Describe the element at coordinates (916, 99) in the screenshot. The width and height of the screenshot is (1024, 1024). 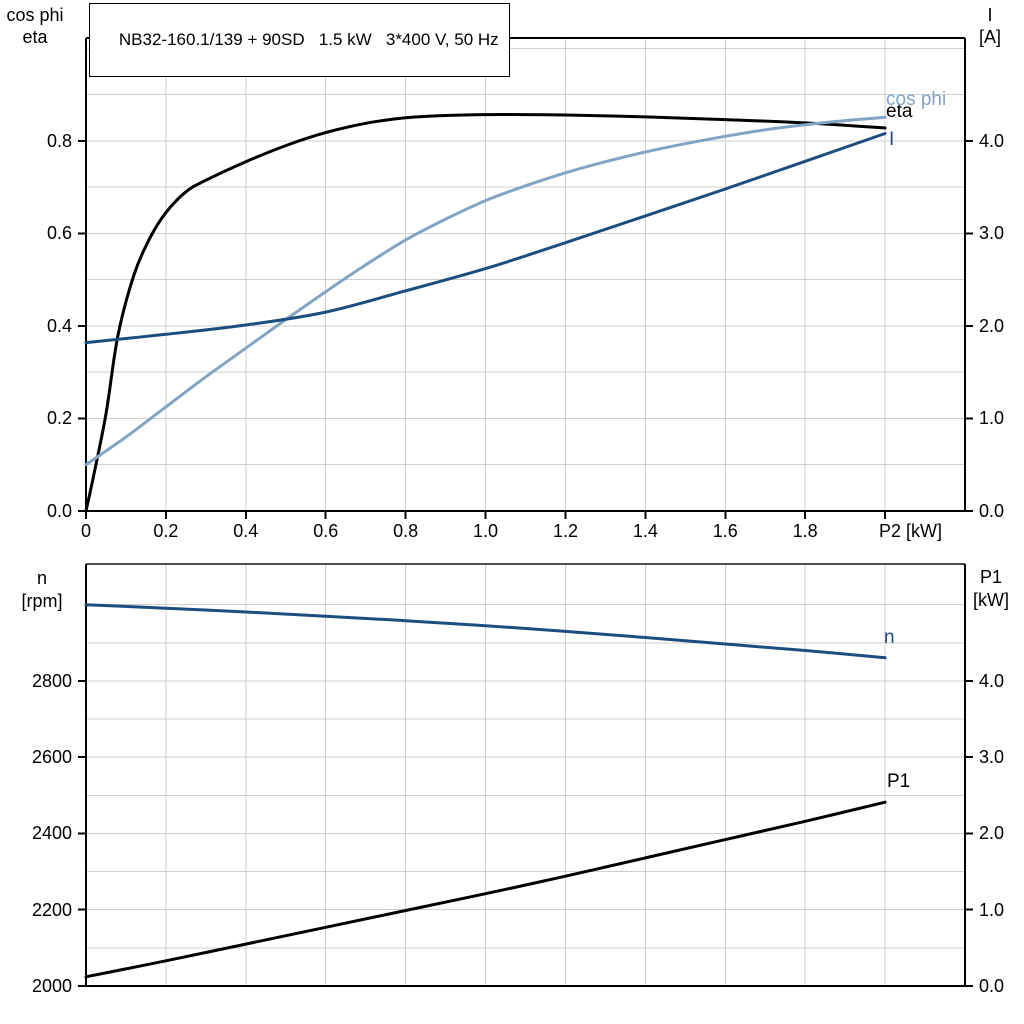
I see `curve-label-cos-phi: cos phi` at that location.